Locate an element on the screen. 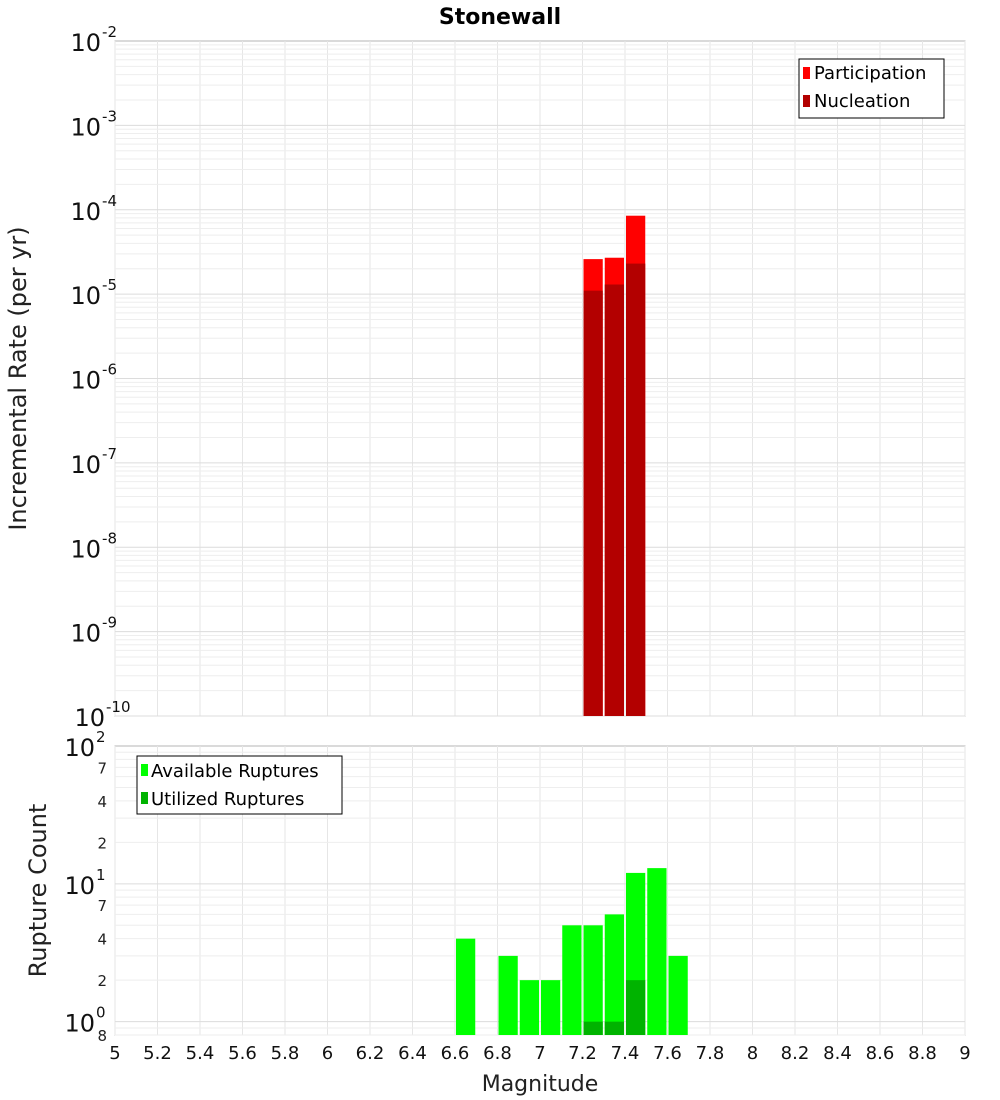  rate-legend-box is located at coordinates (871, 88).